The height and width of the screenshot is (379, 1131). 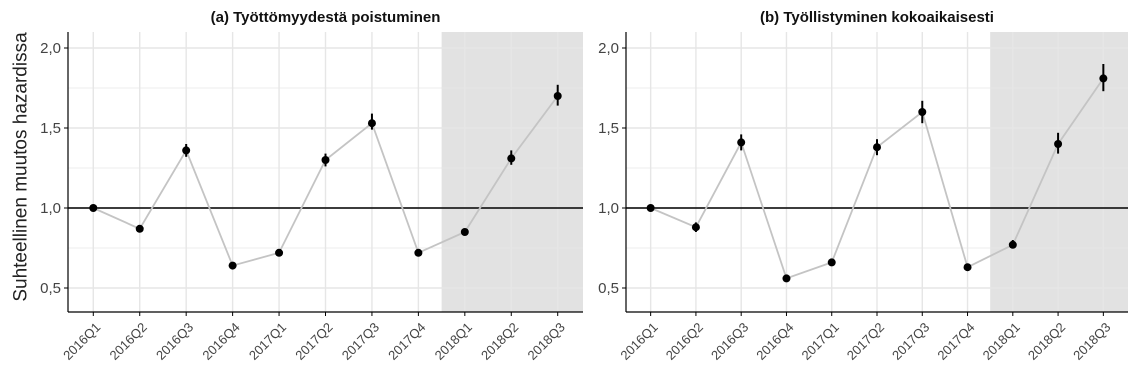 I want to click on panel-title: (a) Työttömyydestä poistuminen, so click(x=326, y=17).